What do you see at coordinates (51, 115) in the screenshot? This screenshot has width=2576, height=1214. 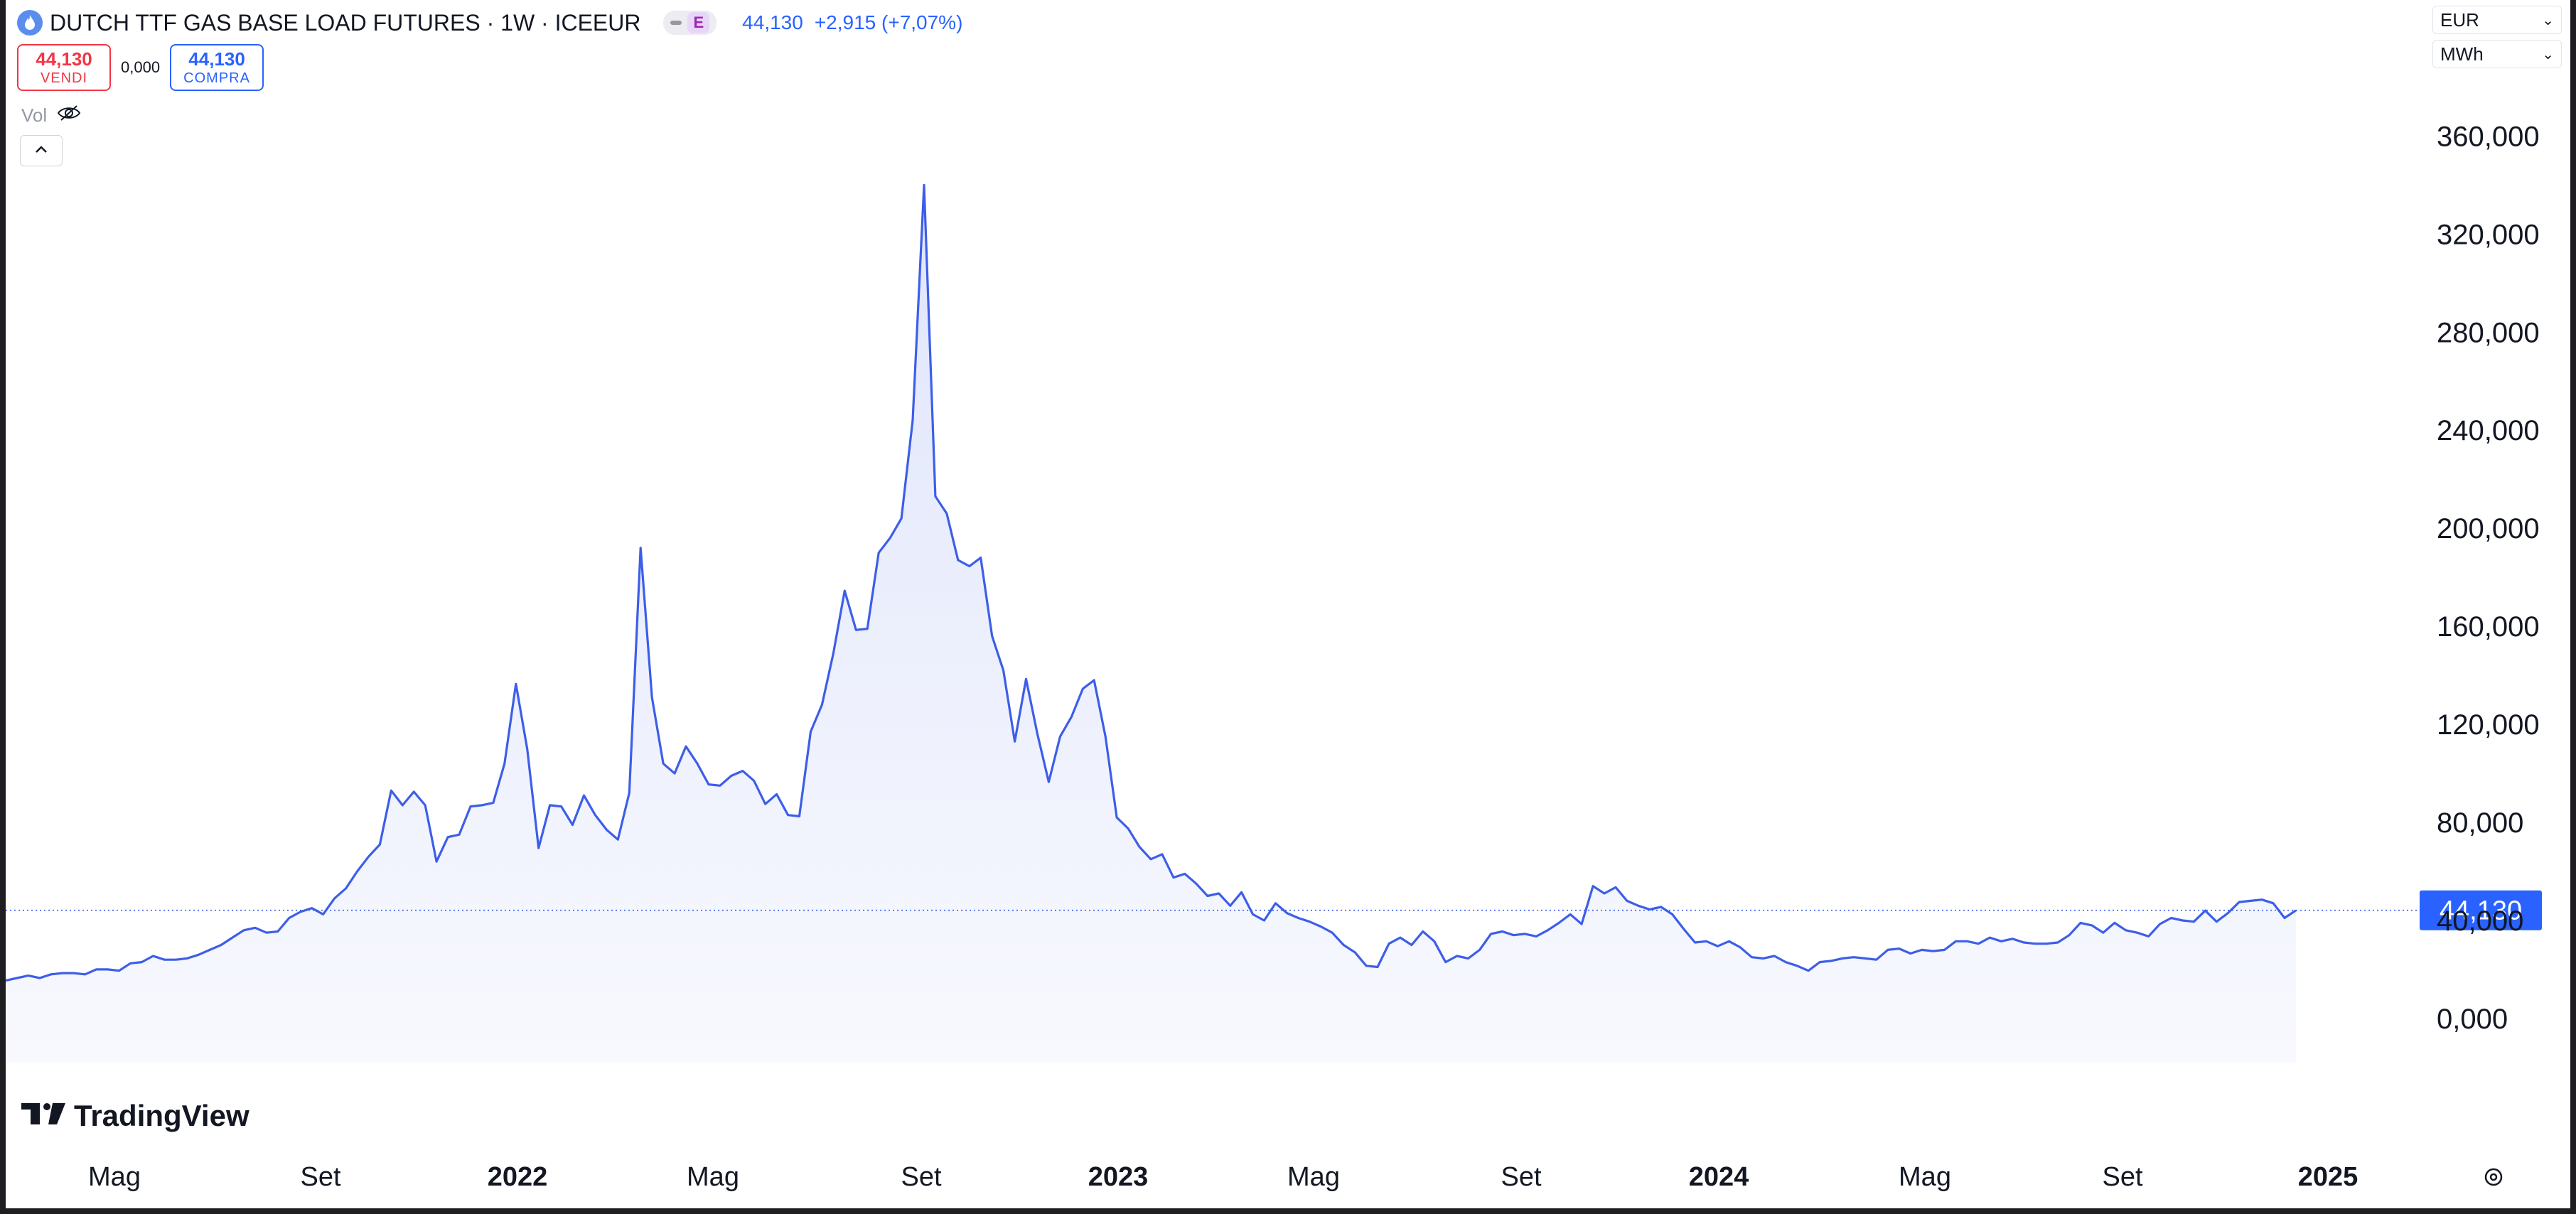 I see `volume-legend: Vol` at bounding box center [51, 115].